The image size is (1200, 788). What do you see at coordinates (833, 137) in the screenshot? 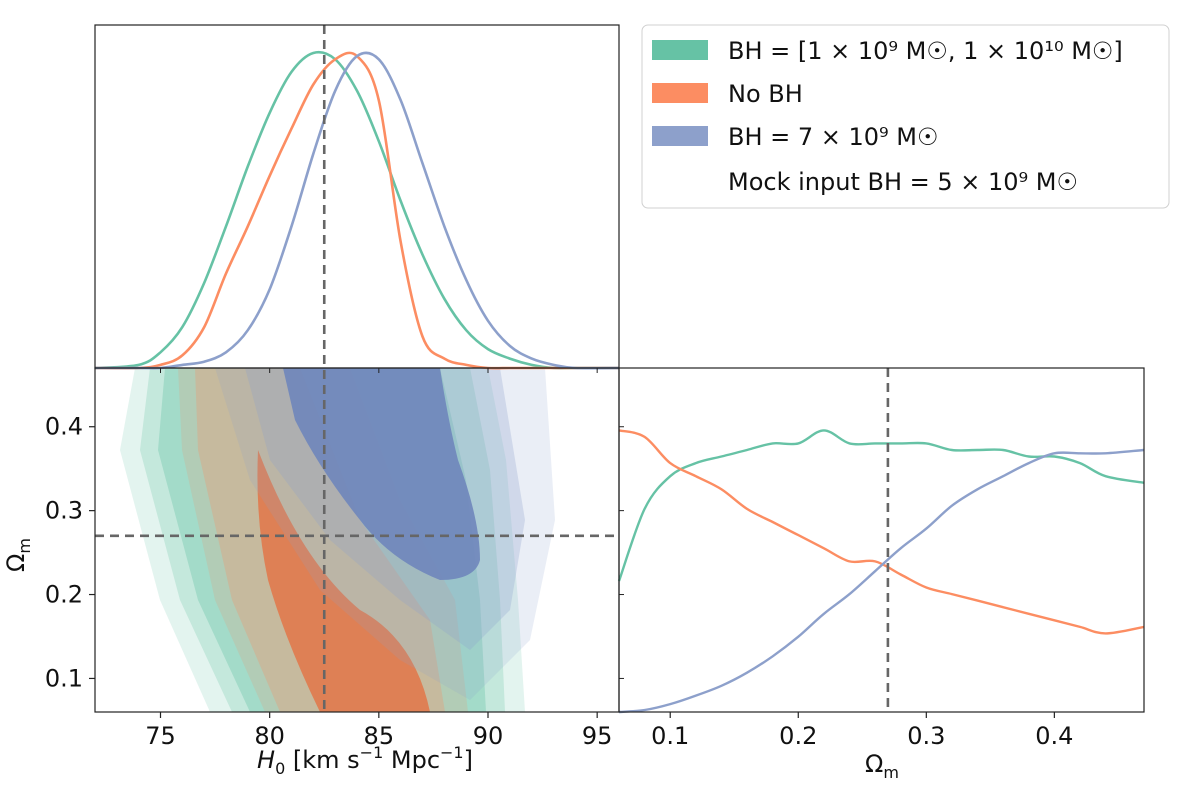
I see `legend-entry-bh-7e9: BH = 7 × 10⁹ M☉` at bounding box center [833, 137].